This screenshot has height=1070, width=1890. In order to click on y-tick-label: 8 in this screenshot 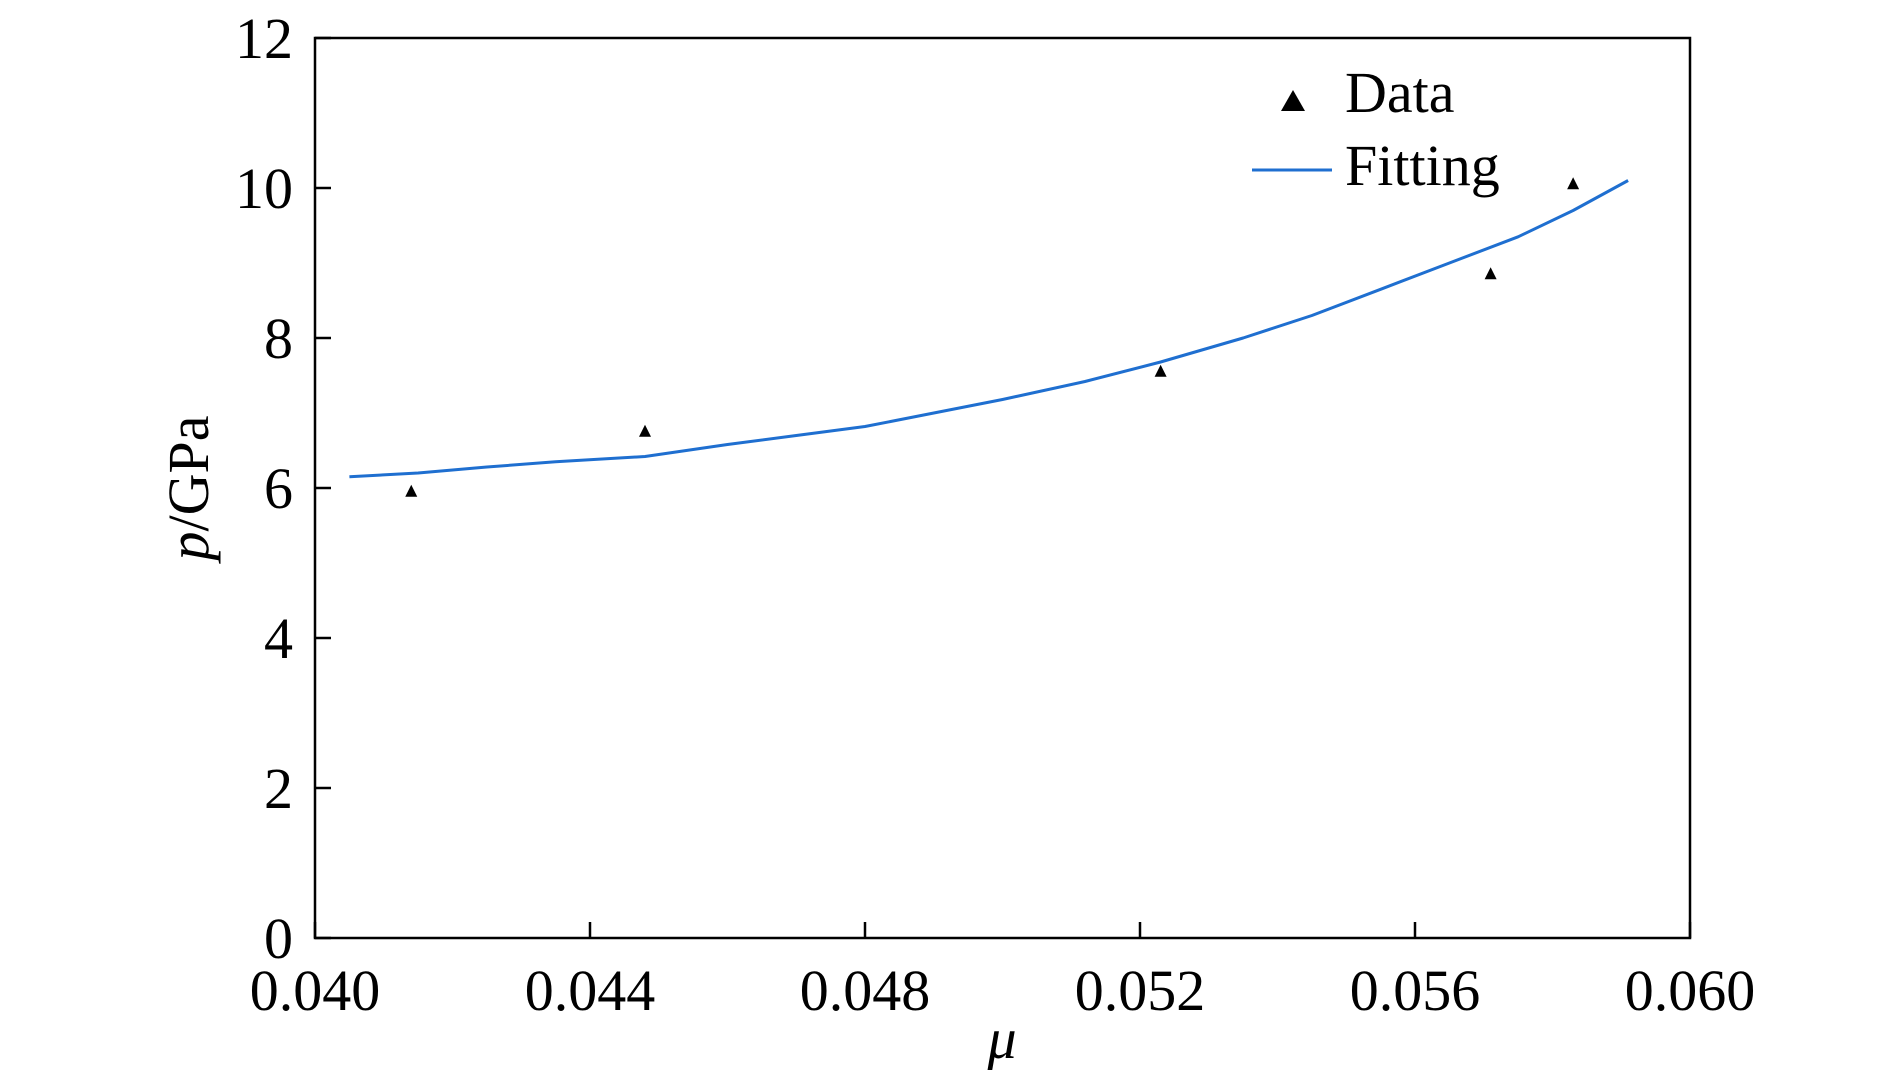, I will do `click(278, 338)`.